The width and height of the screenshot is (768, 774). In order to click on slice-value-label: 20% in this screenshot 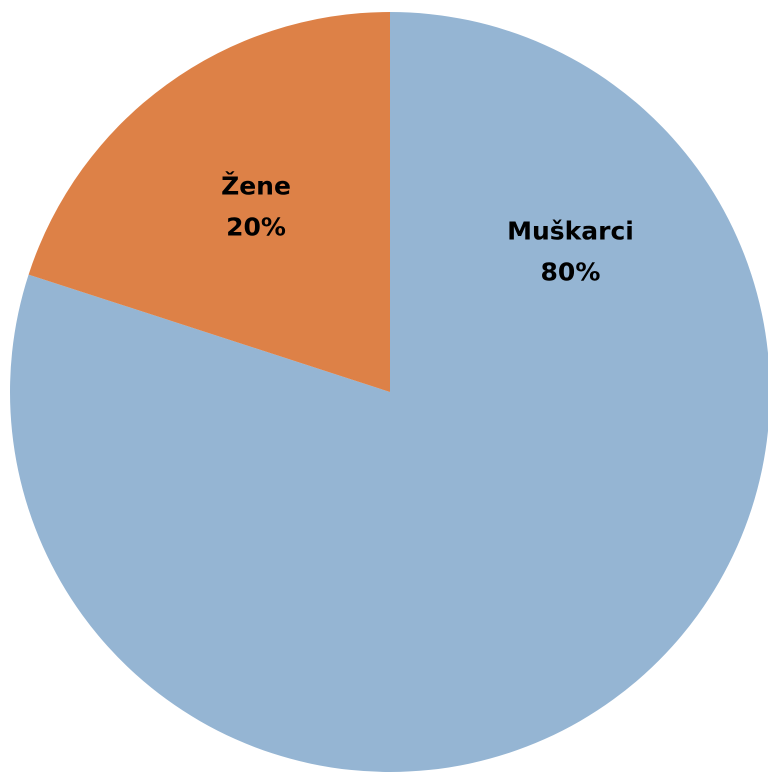, I will do `click(256, 227)`.